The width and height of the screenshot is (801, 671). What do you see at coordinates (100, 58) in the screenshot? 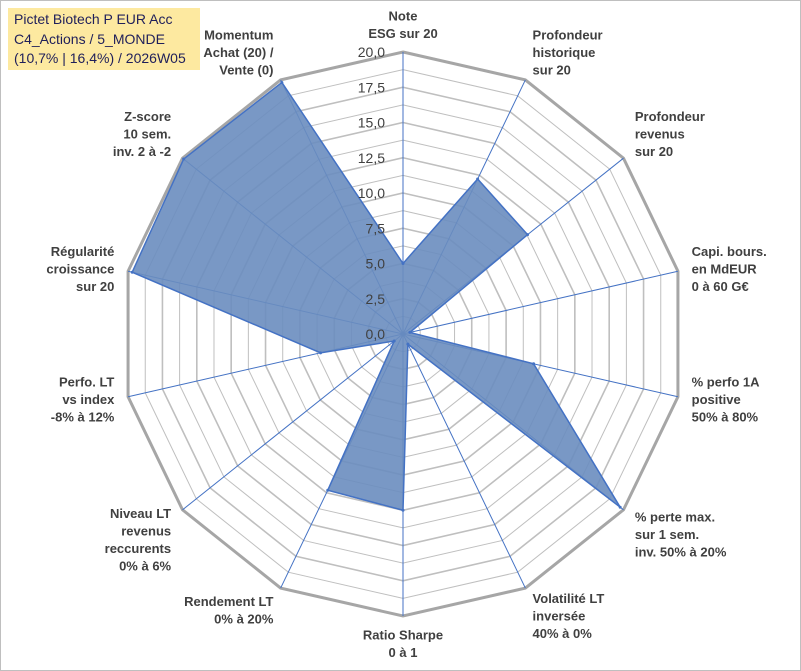
I see `fund-stats: (10,7% | 16,4%) / 2026W05` at bounding box center [100, 58].